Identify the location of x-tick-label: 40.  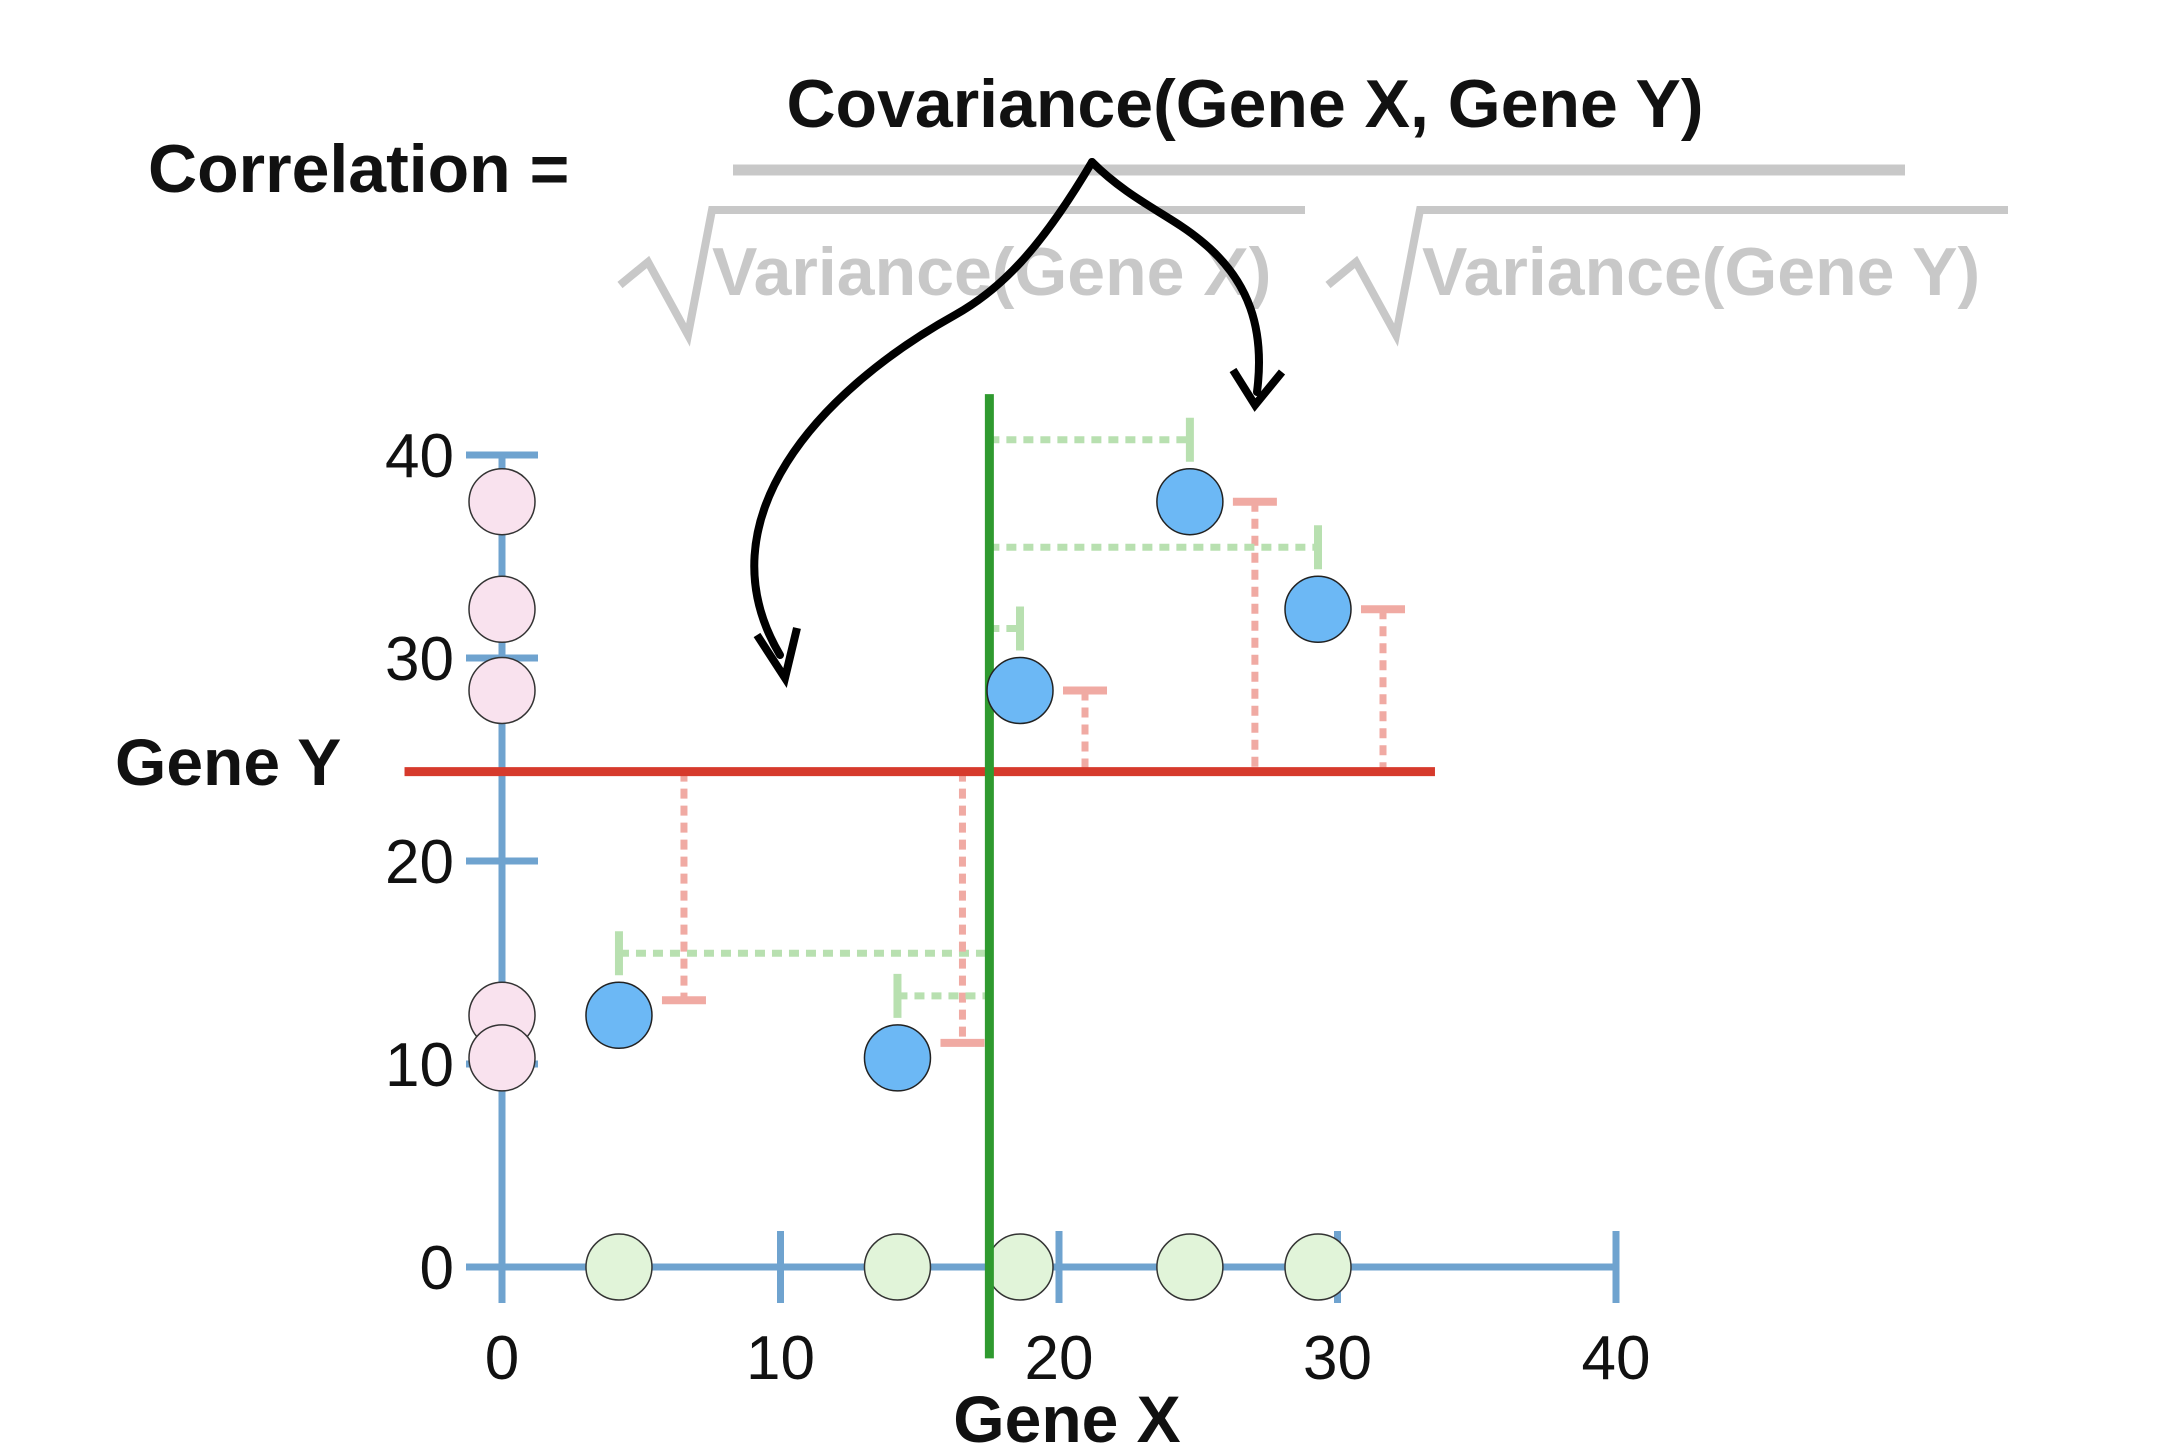
(1616, 1358).